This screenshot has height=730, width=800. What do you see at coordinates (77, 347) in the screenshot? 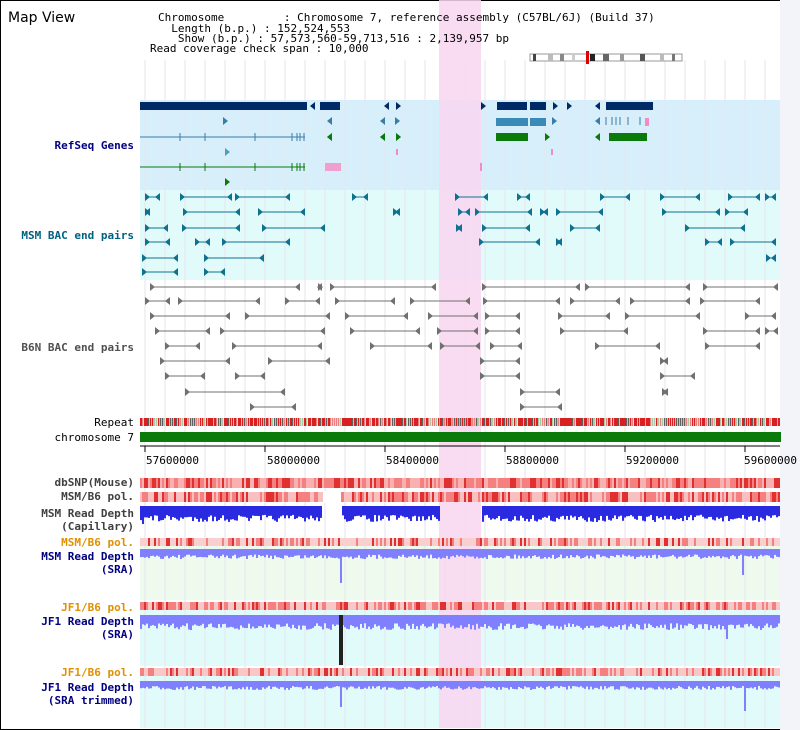
I see `track-label-b6n-bac: B6N BAC end pairs` at bounding box center [77, 347].